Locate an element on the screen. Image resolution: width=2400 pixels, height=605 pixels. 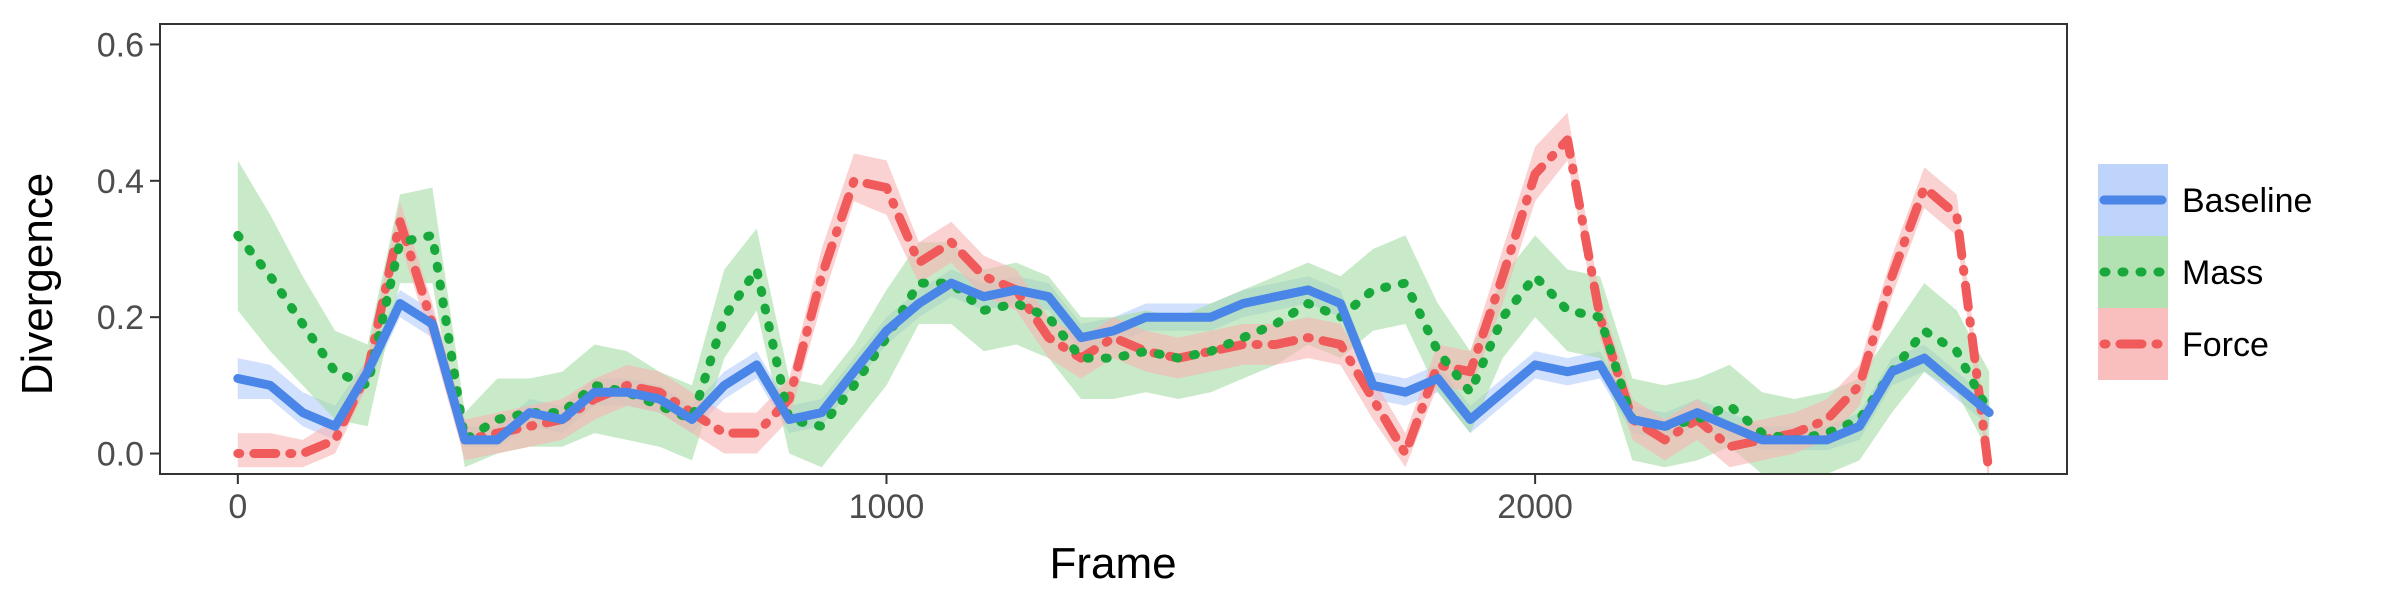
legend-label-mass: Mass is located at coordinates (2222, 273).